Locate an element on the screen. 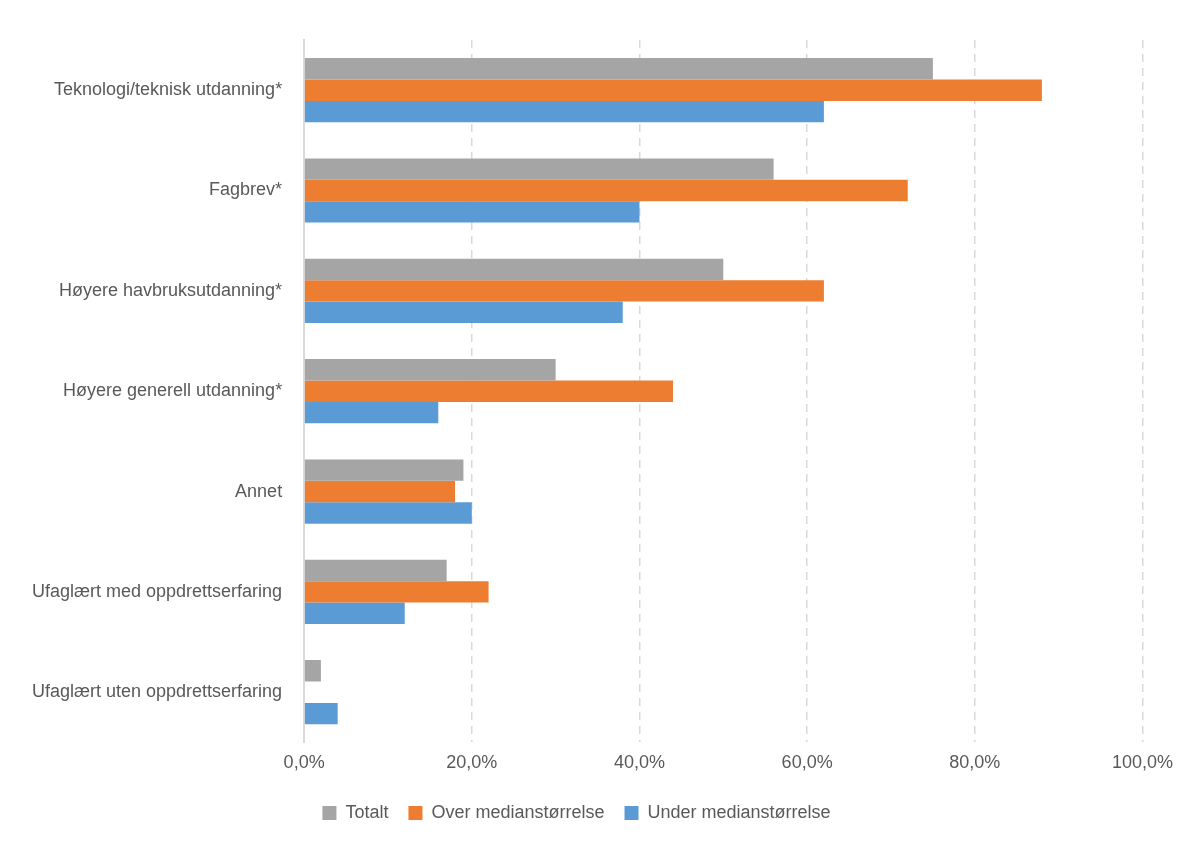  y-tick-label: Høyere havbruksutdanning* is located at coordinates (171, 289).